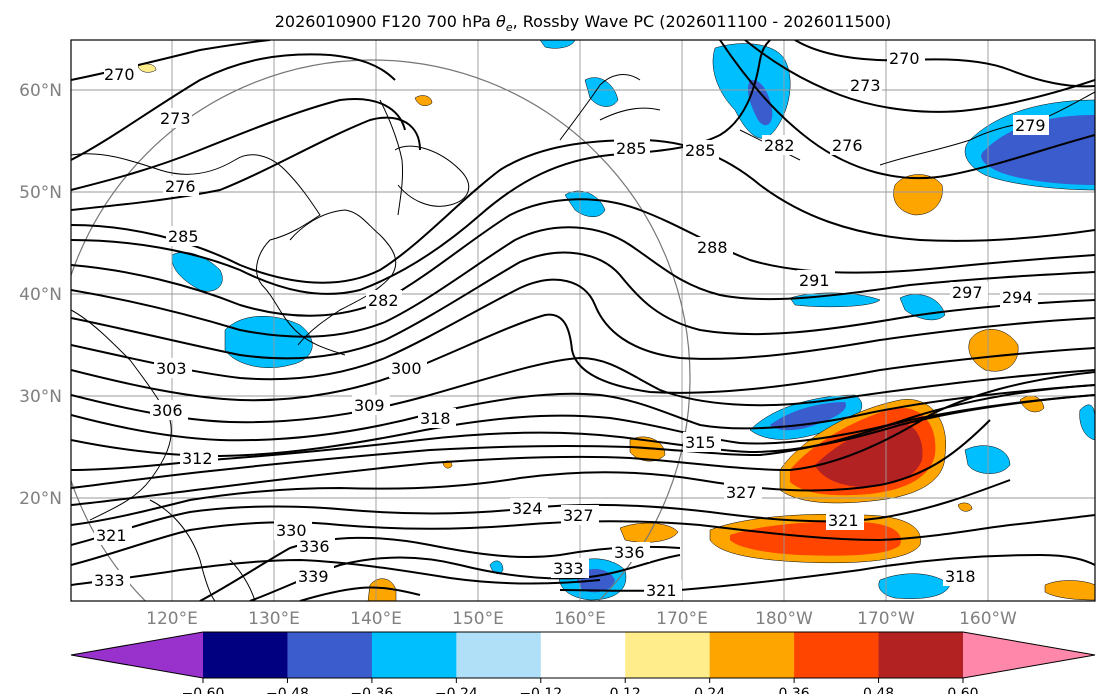  What do you see at coordinates (682, 619) in the screenshot?
I see `lon-label: 170°E` at bounding box center [682, 619].